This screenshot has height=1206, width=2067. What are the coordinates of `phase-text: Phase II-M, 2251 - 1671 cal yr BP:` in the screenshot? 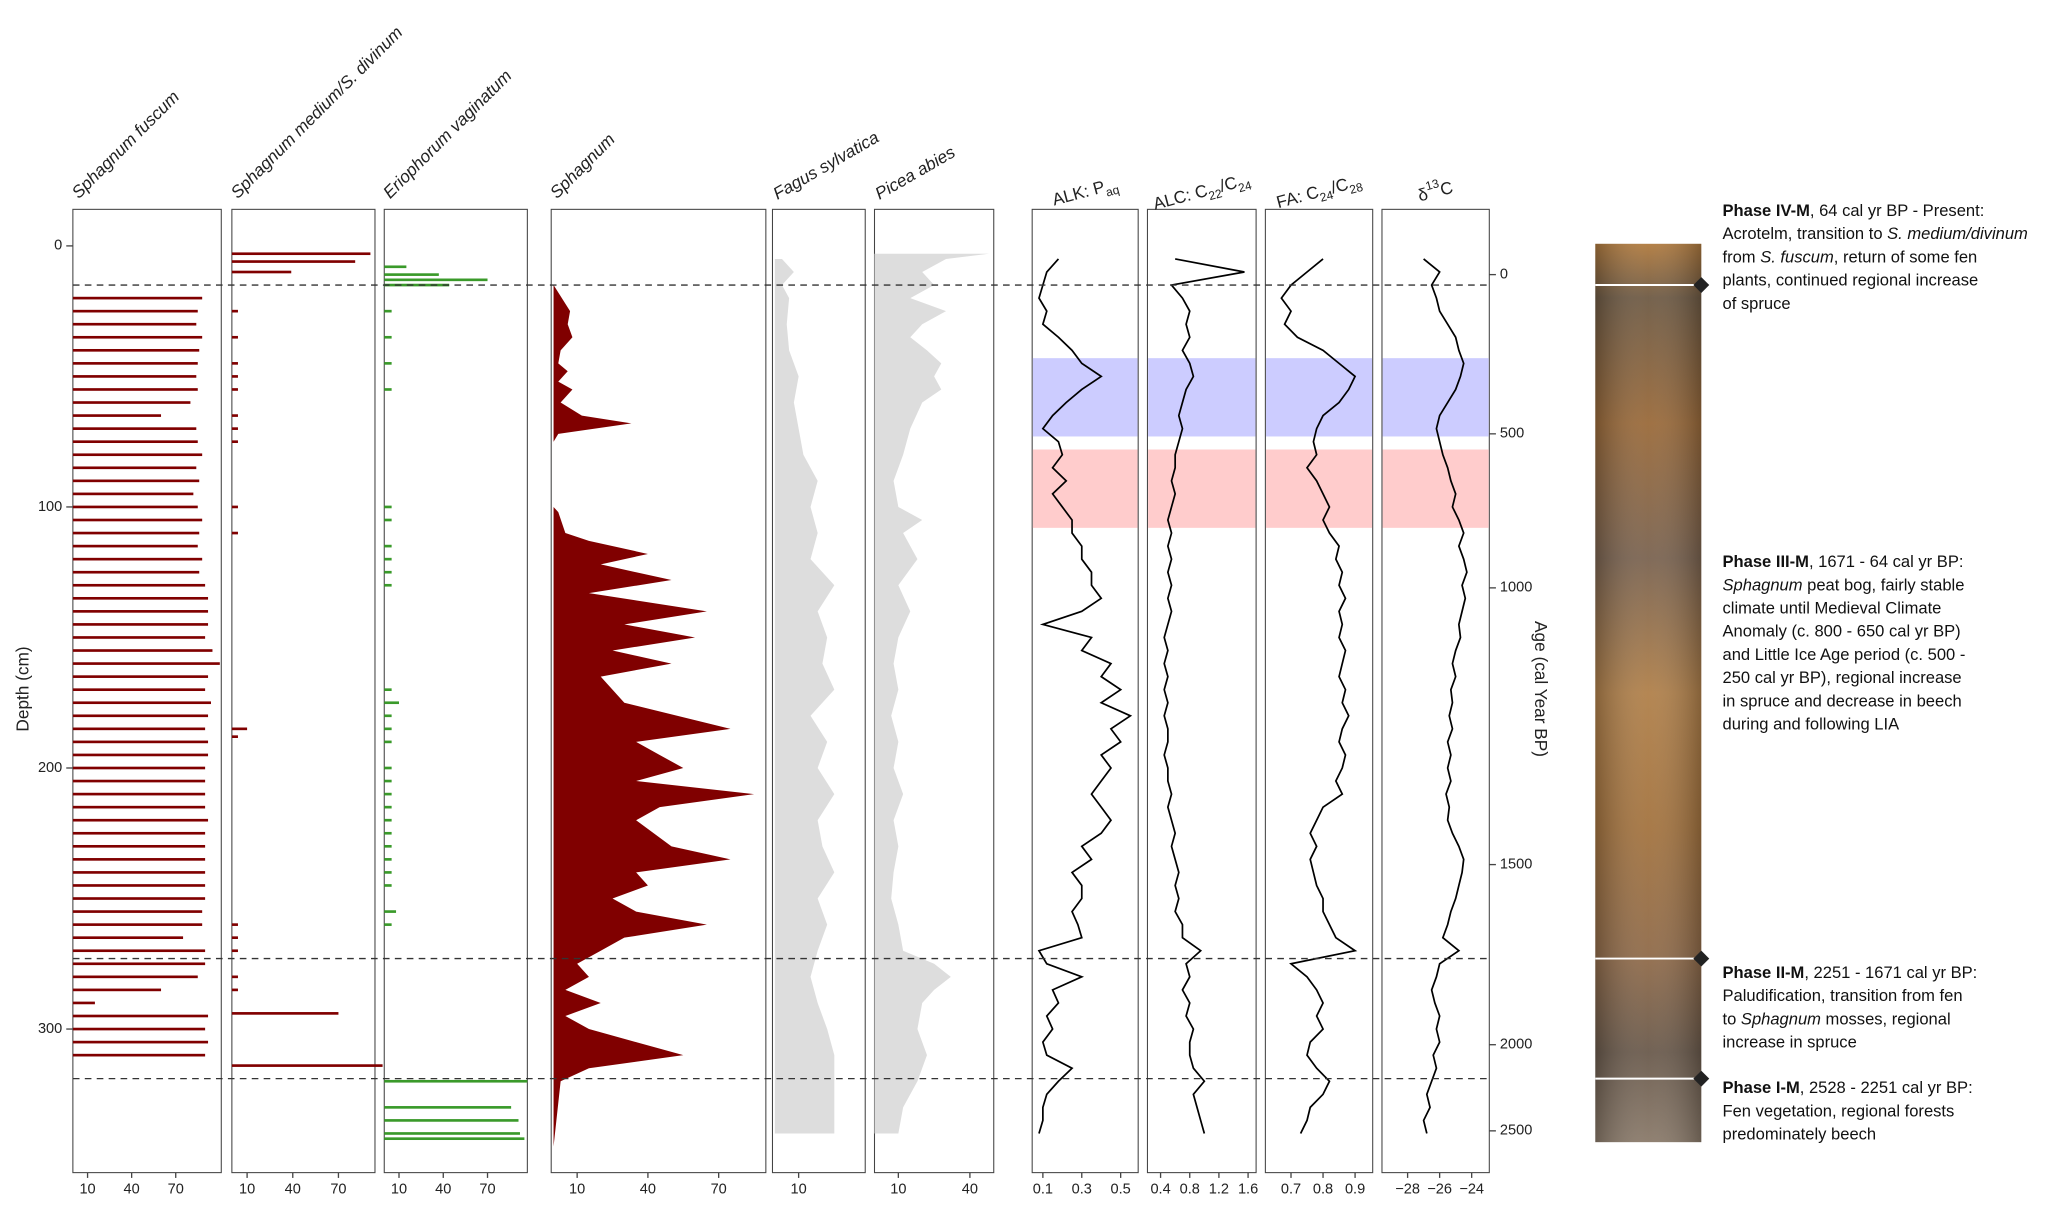 It's located at (1850, 972).